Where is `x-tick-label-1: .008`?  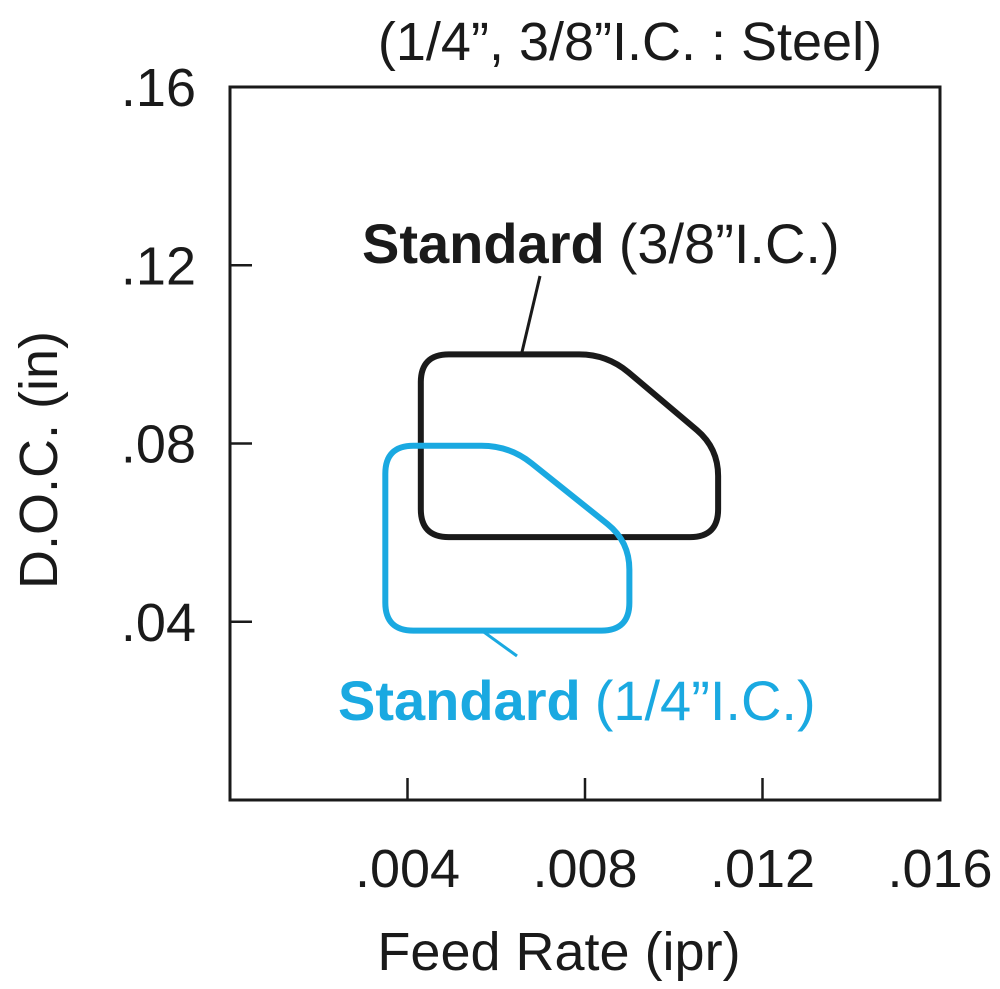 x-tick-label-1: .008 is located at coordinates (584, 869).